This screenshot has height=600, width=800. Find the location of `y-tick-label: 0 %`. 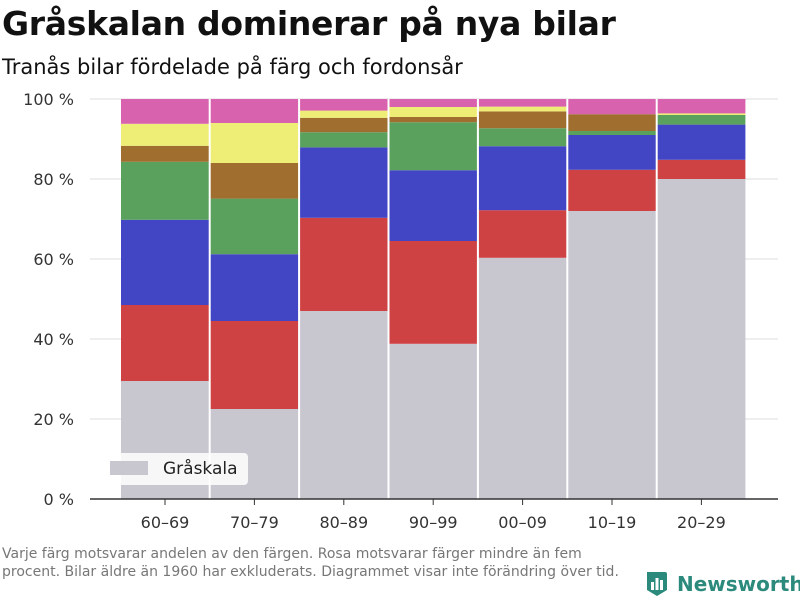

y-tick-label: 0 % is located at coordinates (59, 499).